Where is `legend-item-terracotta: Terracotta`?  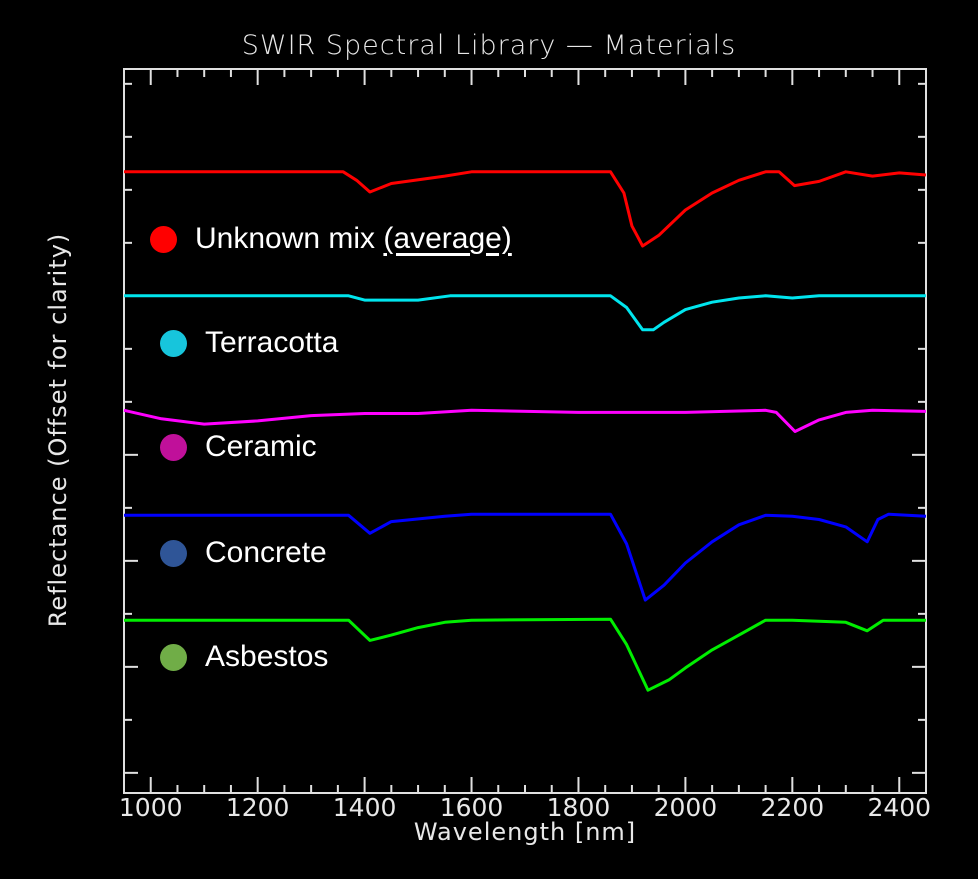 legend-item-terracotta: Terracotta is located at coordinates (249, 343).